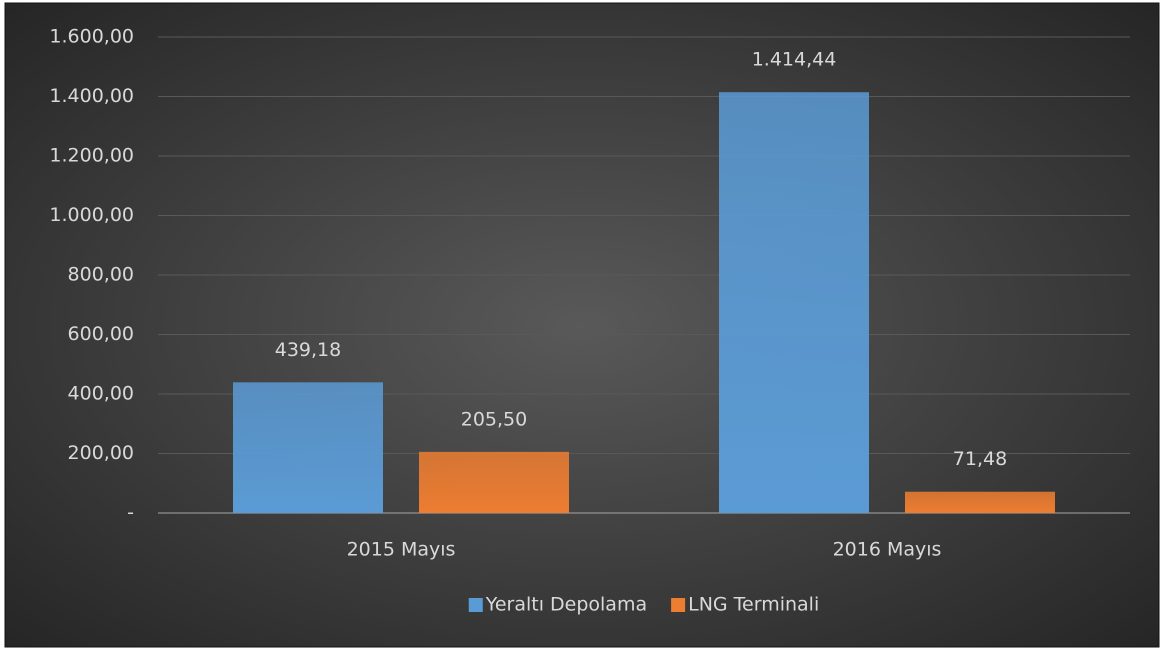  What do you see at coordinates (308, 350) in the screenshot?
I see `data-label: 439,18` at bounding box center [308, 350].